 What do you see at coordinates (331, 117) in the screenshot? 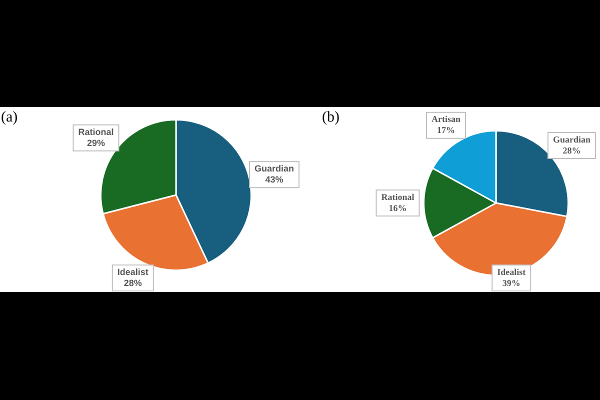
I see `chart-title: (b)` at bounding box center [331, 117].